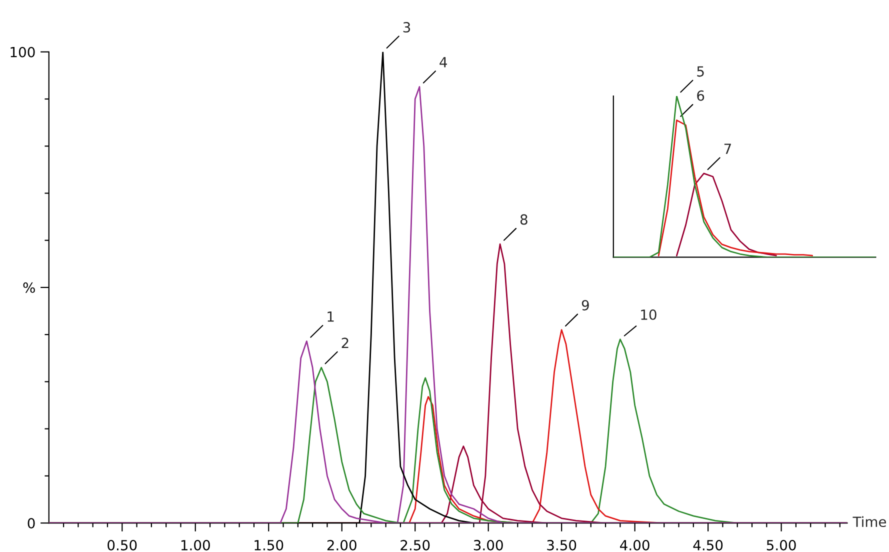 This screenshot has height=552, width=889. What do you see at coordinates (781, 545) in the screenshot?
I see `x-tick-label: 5.00` at bounding box center [781, 545].